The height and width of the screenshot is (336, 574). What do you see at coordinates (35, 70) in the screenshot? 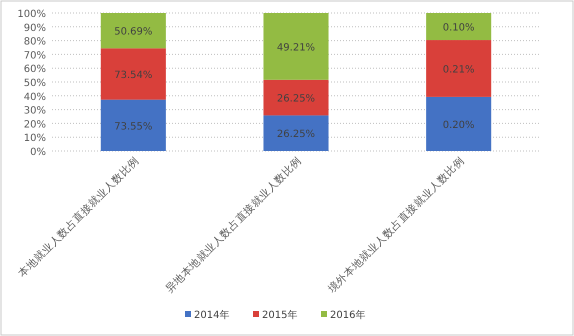
I see `y-tick-label: 60%` at bounding box center [35, 70].